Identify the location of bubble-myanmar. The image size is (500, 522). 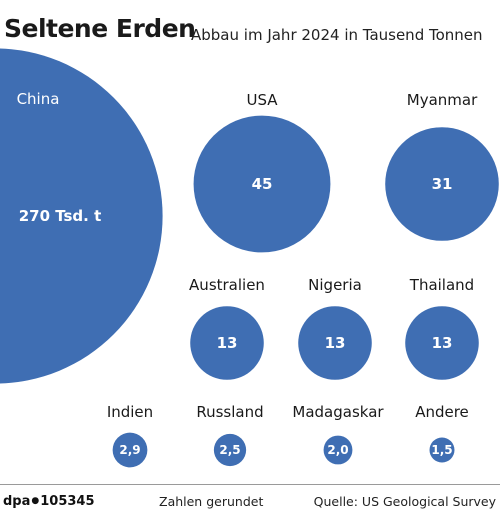
(442, 184).